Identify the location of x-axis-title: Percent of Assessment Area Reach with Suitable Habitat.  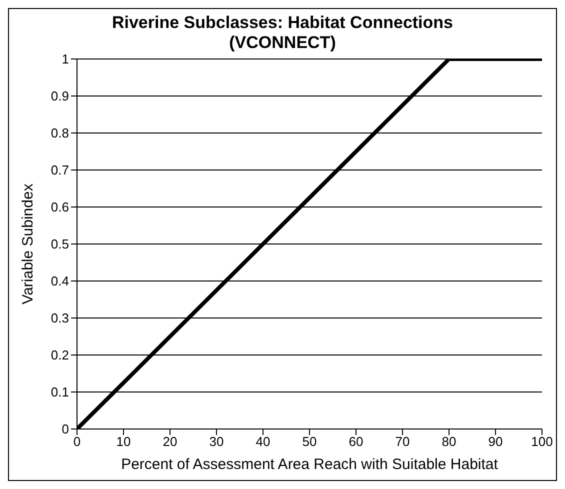
(310, 464).